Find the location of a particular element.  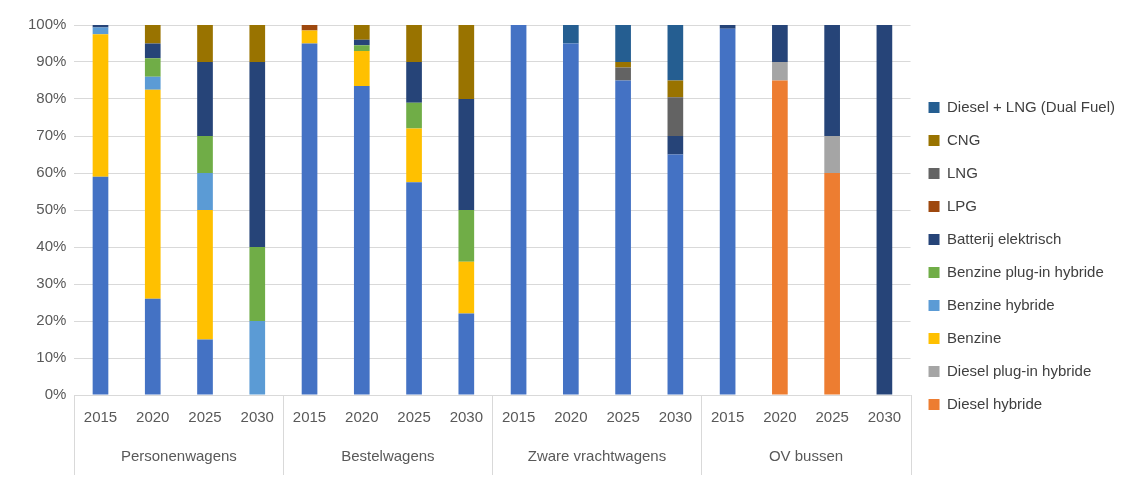

y-tick-label: 100% is located at coordinates (47, 24).